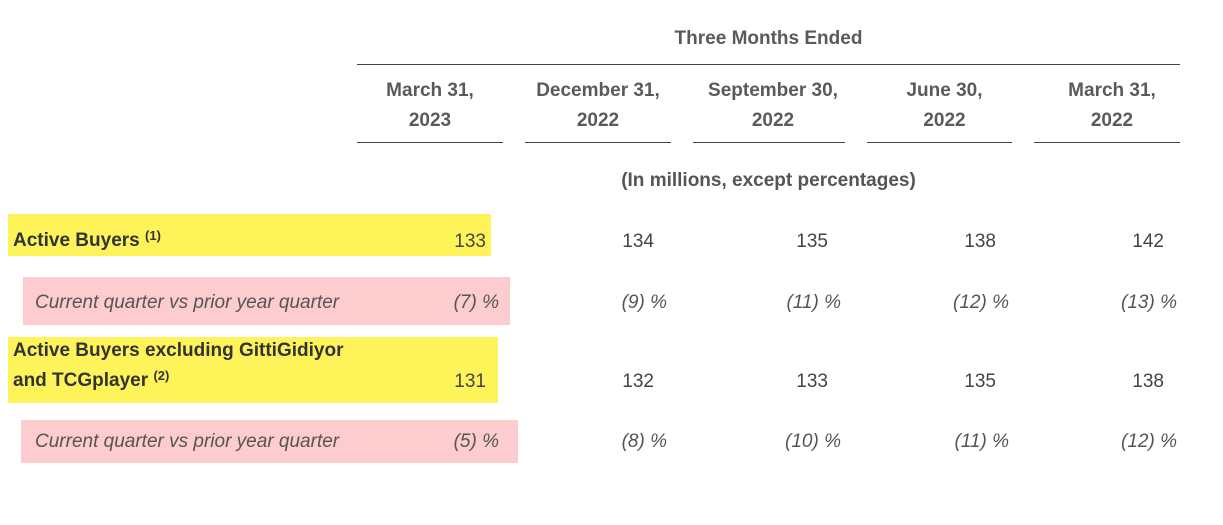  Describe the element at coordinates (980, 381) in the screenshot. I see `value-active-buyers-excl-jun-2022: 135` at that location.